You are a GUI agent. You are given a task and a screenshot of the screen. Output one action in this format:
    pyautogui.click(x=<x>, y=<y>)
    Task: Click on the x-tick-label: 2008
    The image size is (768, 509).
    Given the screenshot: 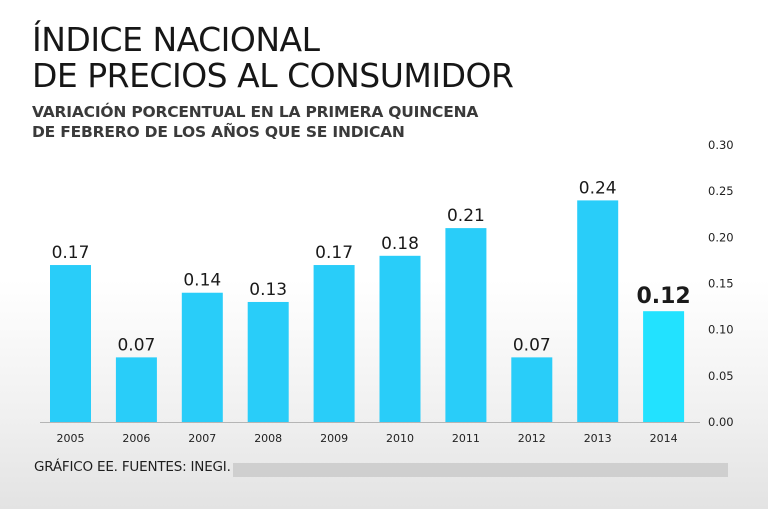 What is the action you would take?
    pyautogui.click(x=268, y=438)
    